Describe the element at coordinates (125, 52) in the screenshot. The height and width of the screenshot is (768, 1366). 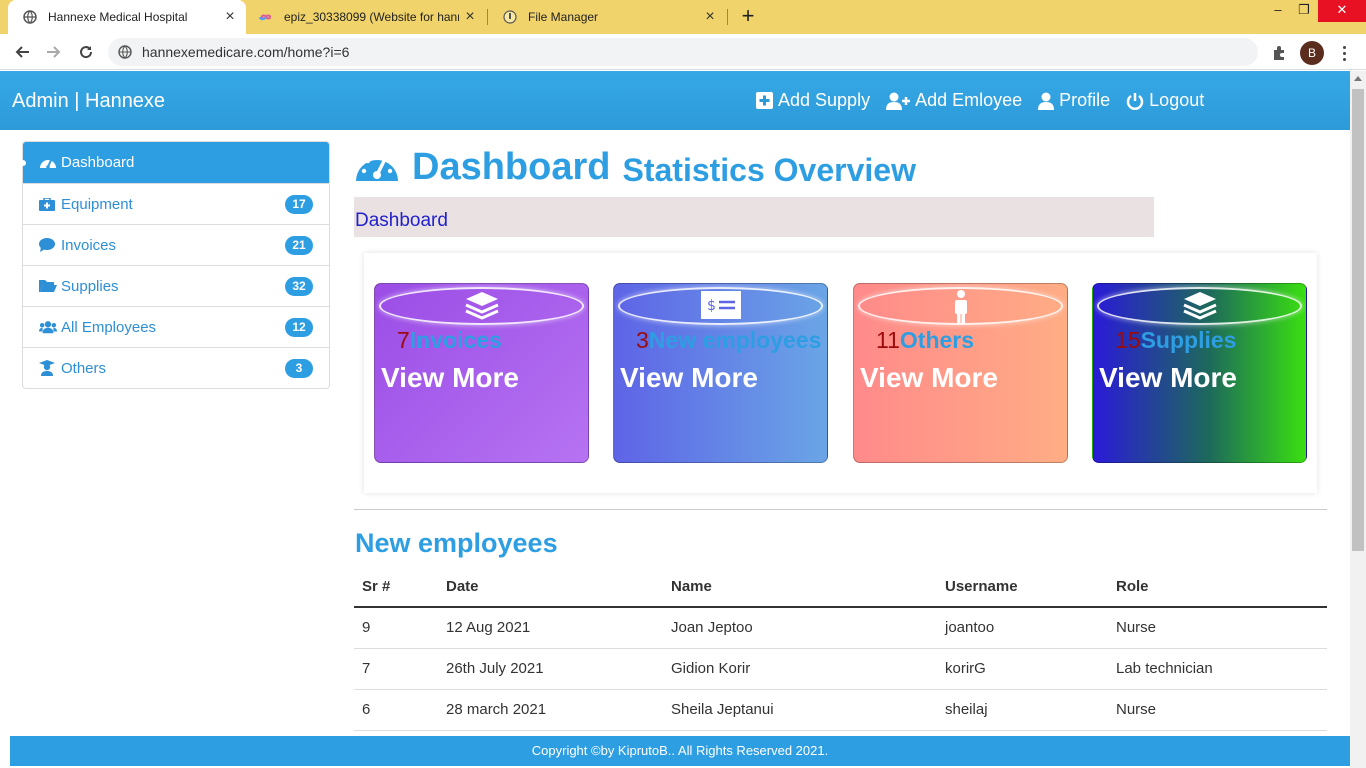
I see `site-info-icon` at that location.